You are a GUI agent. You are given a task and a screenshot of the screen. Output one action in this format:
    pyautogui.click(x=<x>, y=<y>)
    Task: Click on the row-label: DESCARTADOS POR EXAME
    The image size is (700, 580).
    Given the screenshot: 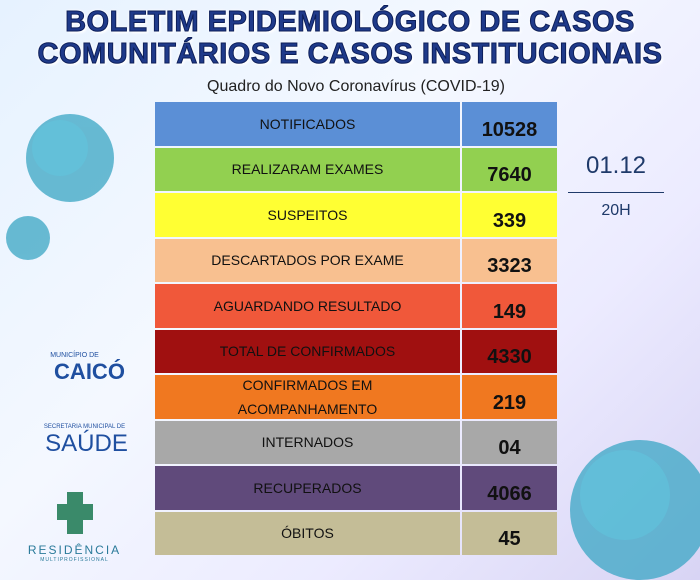 What is the action you would take?
    pyautogui.click(x=307, y=260)
    